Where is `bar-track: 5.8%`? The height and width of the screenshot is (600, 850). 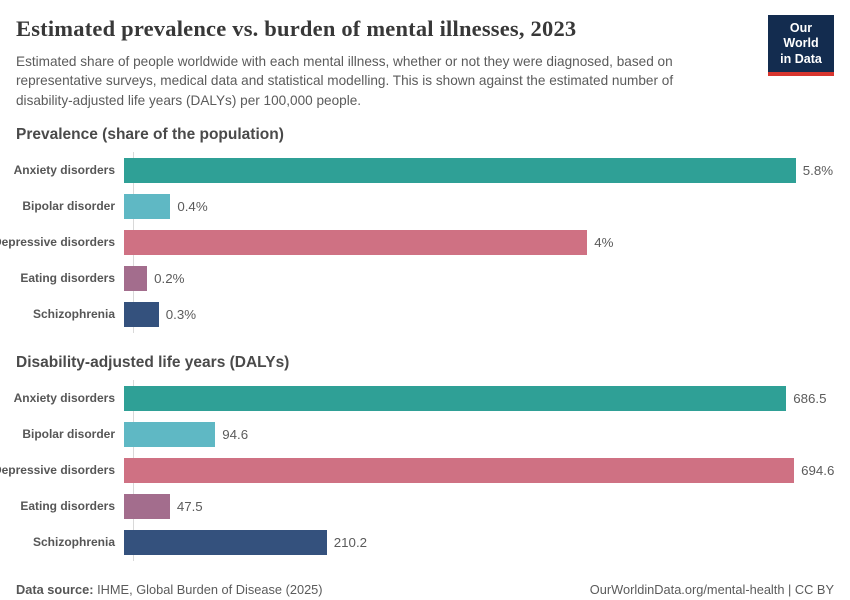
bar-track: 5.8% is located at coordinates (479, 170).